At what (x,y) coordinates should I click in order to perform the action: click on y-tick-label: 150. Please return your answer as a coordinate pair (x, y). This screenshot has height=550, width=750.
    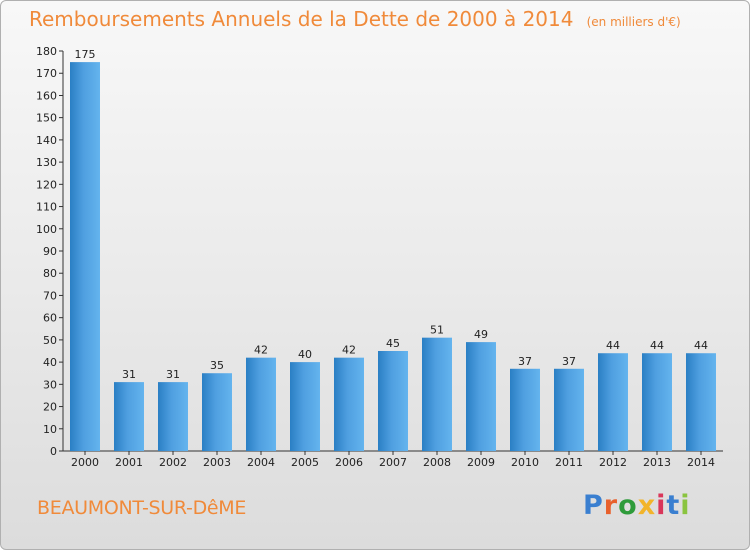
    Looking at the image, I should click on (46, 118).